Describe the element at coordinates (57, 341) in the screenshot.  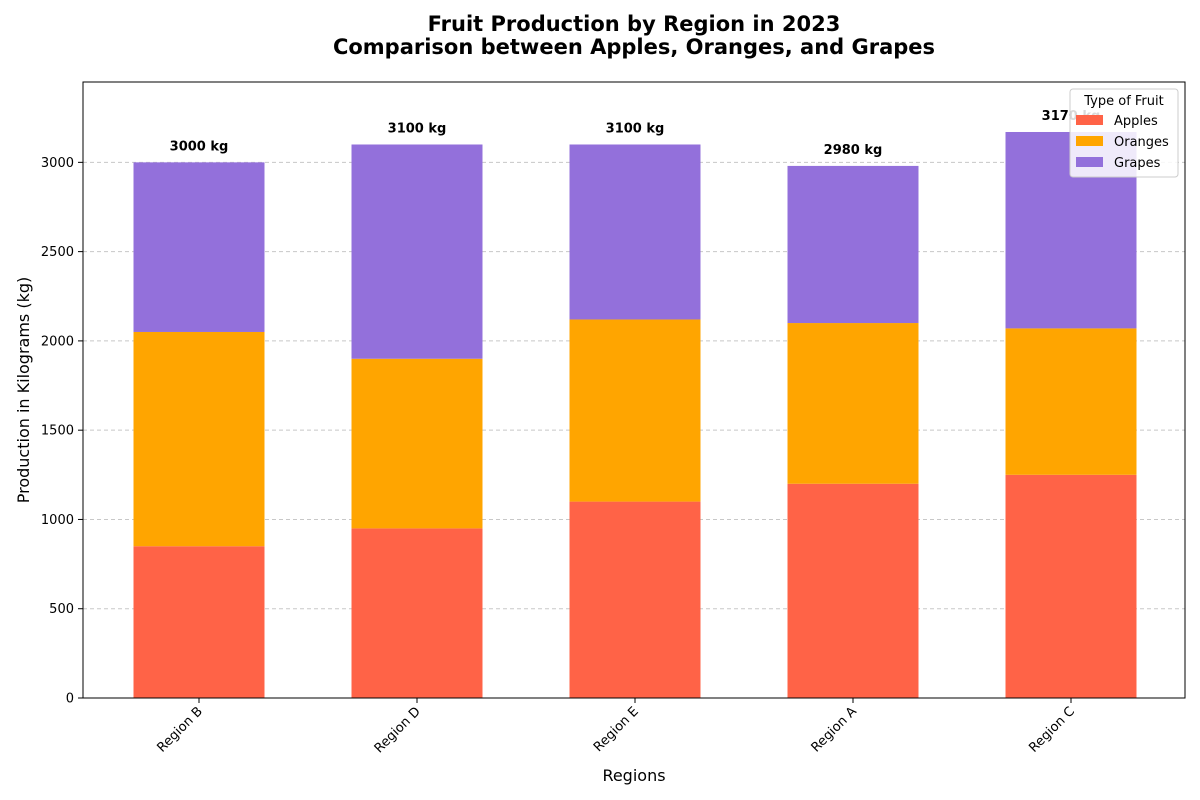
I see `y-tick-label: 2000` at that location.